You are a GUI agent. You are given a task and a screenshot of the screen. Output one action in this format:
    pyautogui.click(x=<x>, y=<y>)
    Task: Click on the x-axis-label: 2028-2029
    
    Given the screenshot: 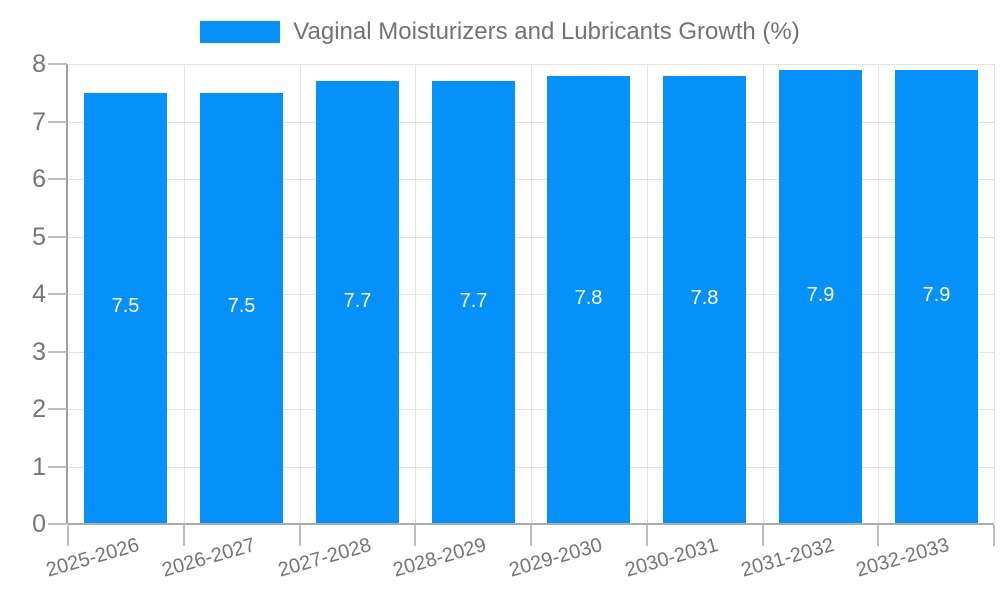 What is the action you would take?
    pyautogui.click(x=440, y=558)
    